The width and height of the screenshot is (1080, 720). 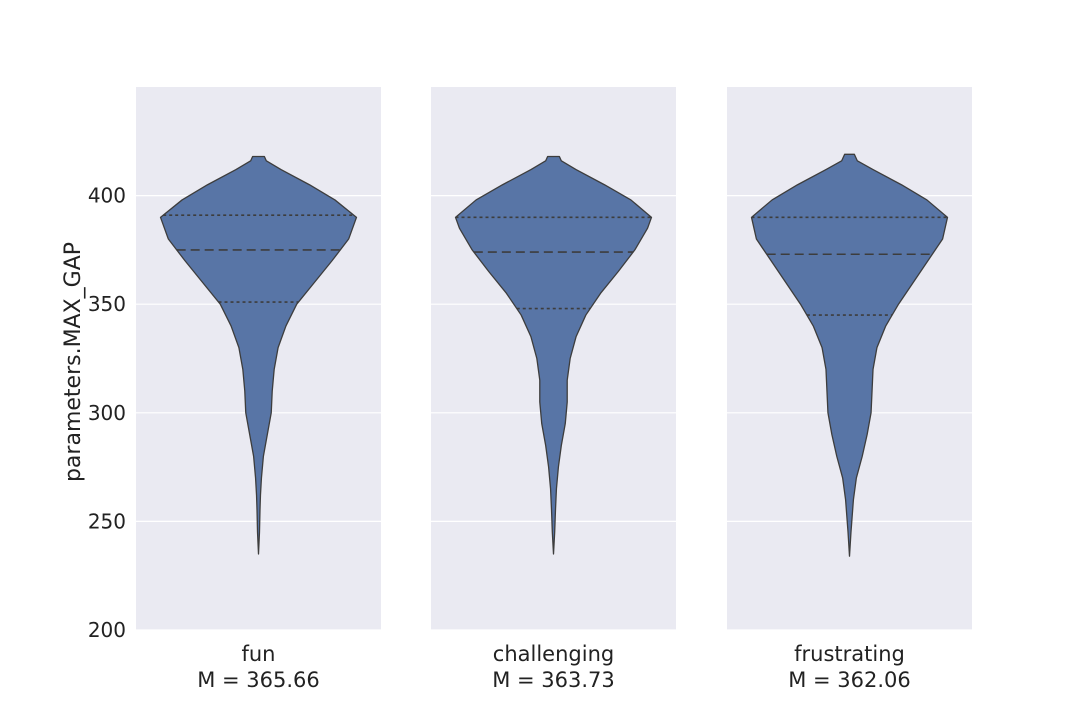 I want to click on violin-fun, so click(x=258, y=355).